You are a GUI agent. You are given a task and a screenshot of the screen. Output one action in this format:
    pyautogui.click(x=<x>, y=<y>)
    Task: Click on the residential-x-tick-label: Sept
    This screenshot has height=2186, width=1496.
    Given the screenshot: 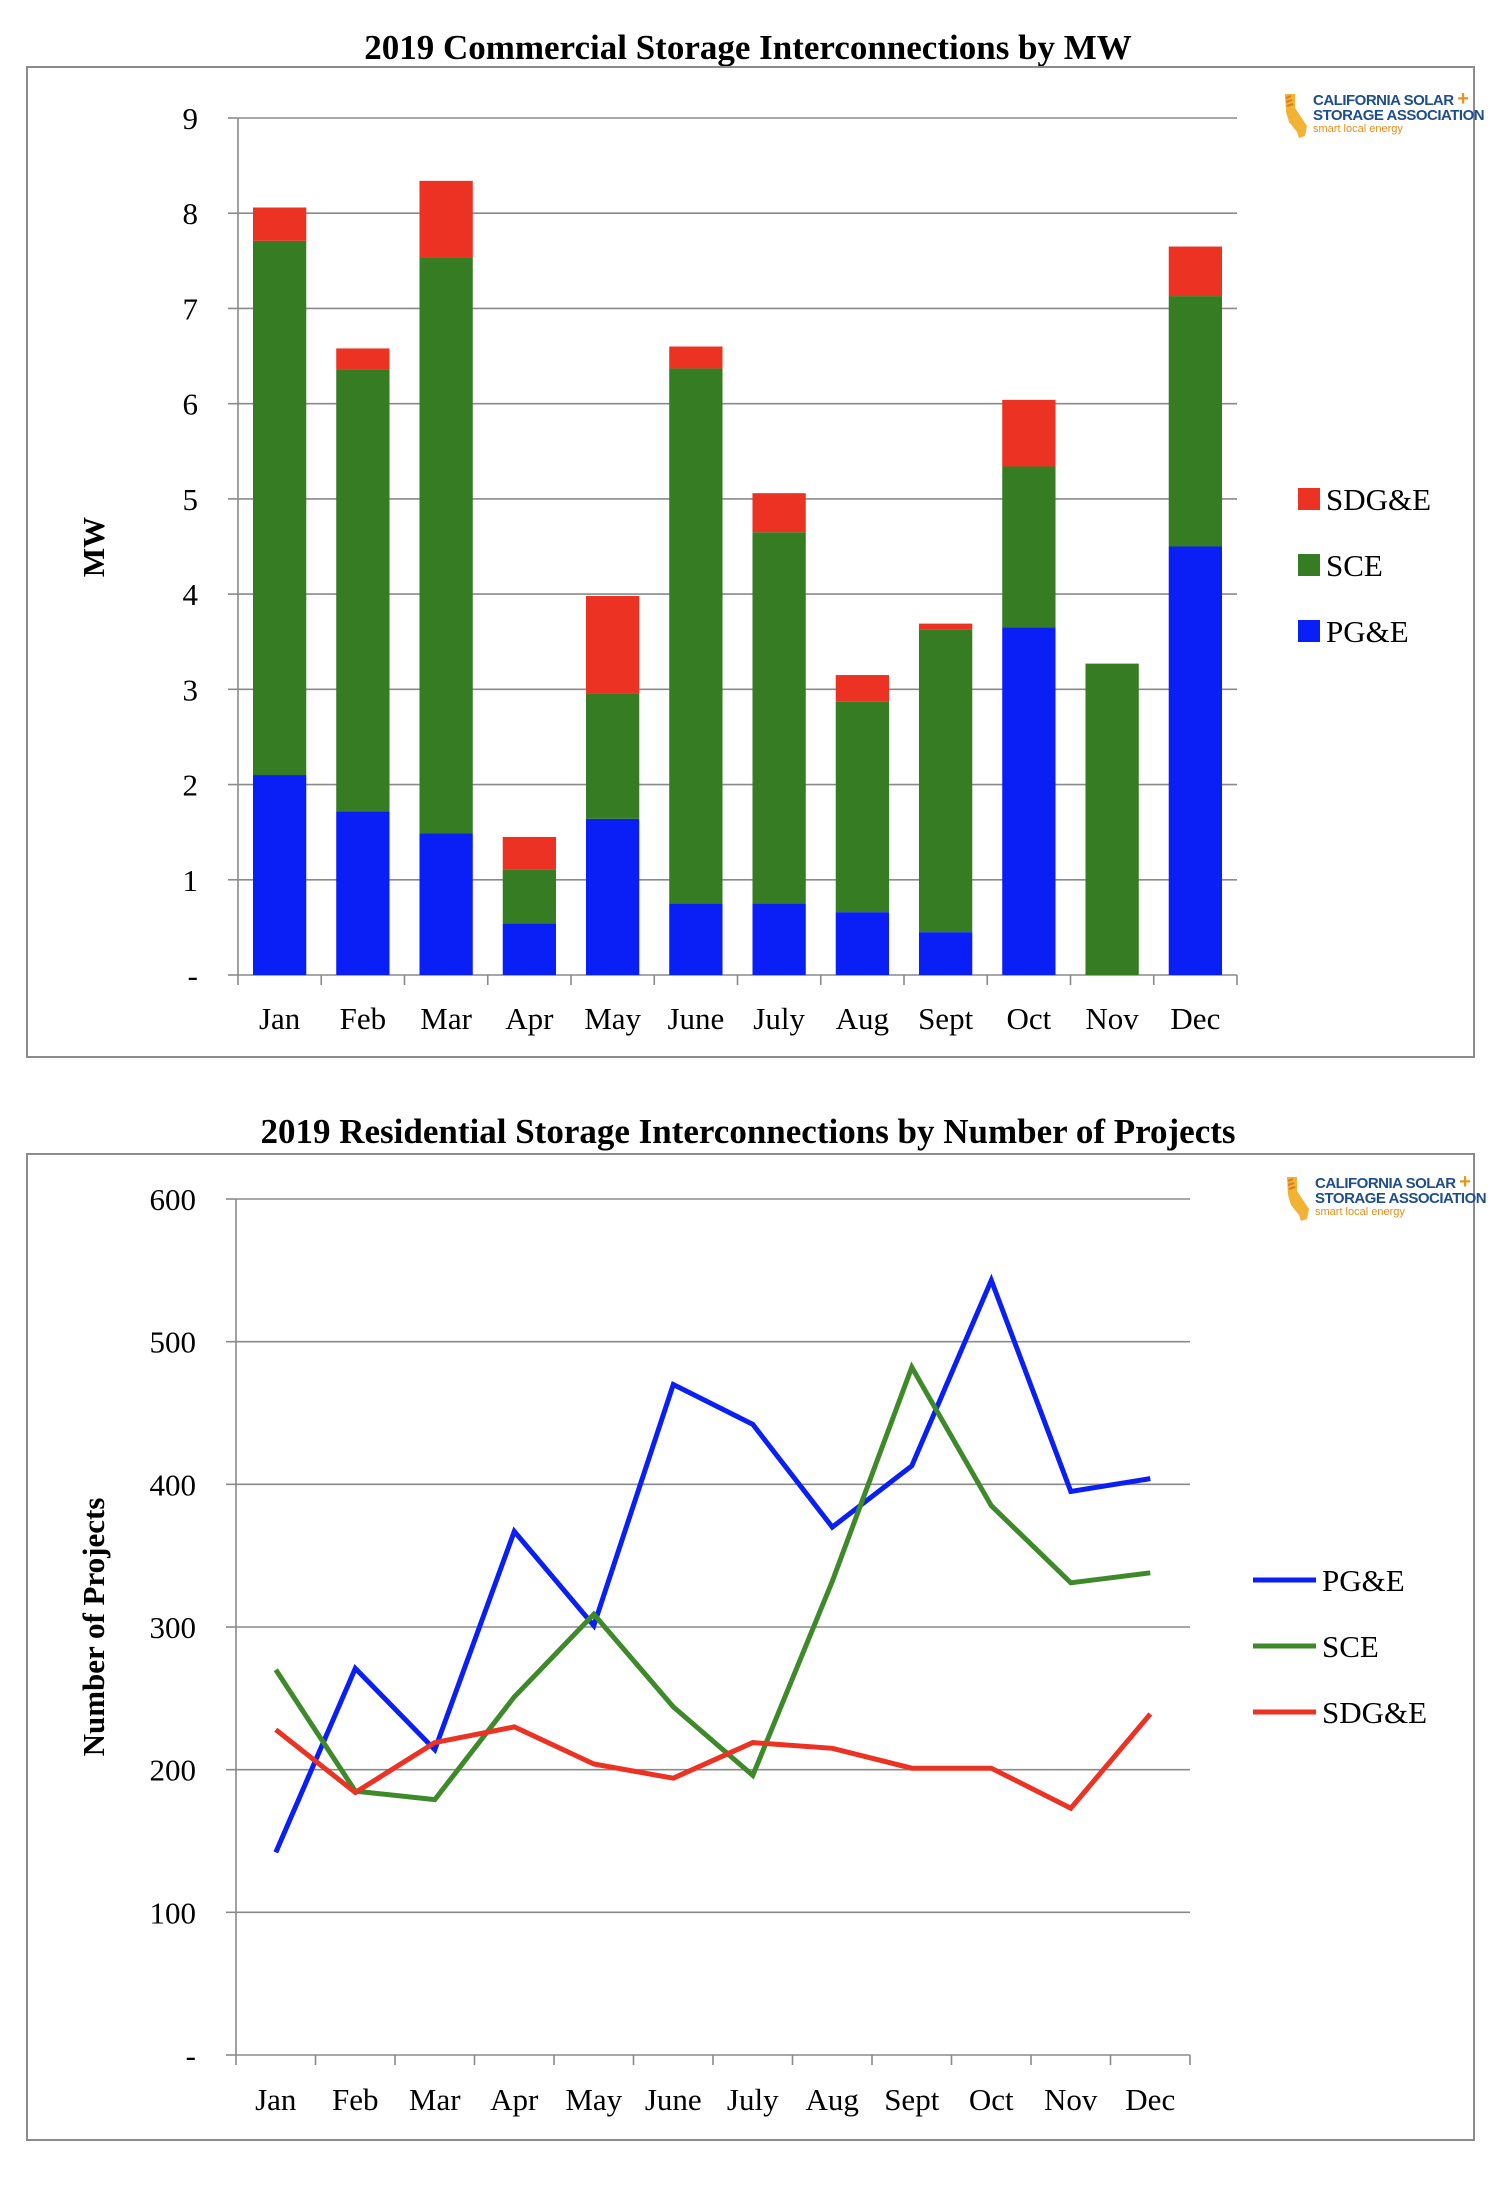 What is the action you would take?
    pyautogui.click(x=912, y=2099)
    